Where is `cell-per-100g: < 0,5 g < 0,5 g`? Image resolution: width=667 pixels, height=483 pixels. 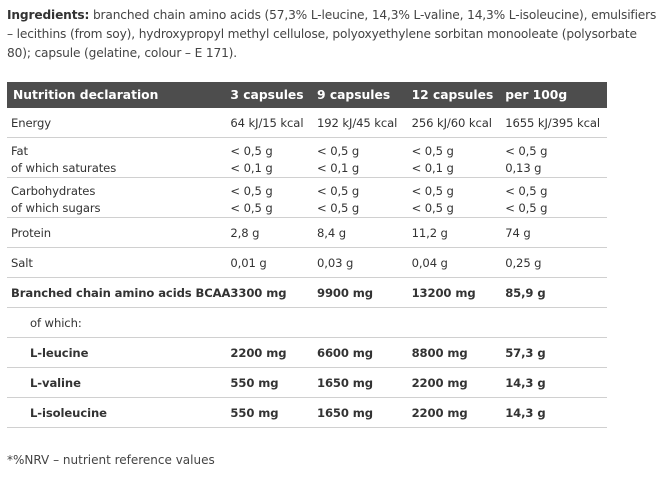
cell-per-100g: < 0,5 g < 0,5 g is located at coordinates (556, 198).